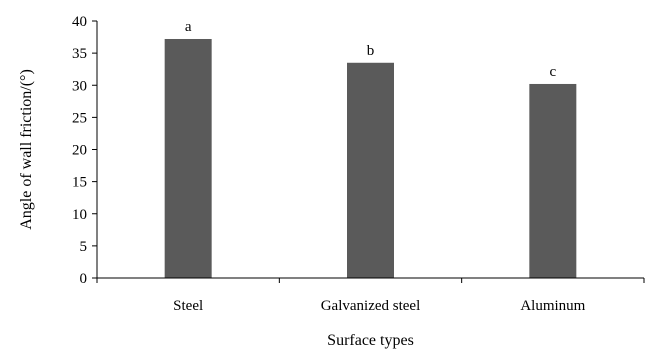 This screenshot has height=349, width=650. Describe the element at coordinates (188, 27) in the screenshot. I see `bar-data-label: a` at that location.